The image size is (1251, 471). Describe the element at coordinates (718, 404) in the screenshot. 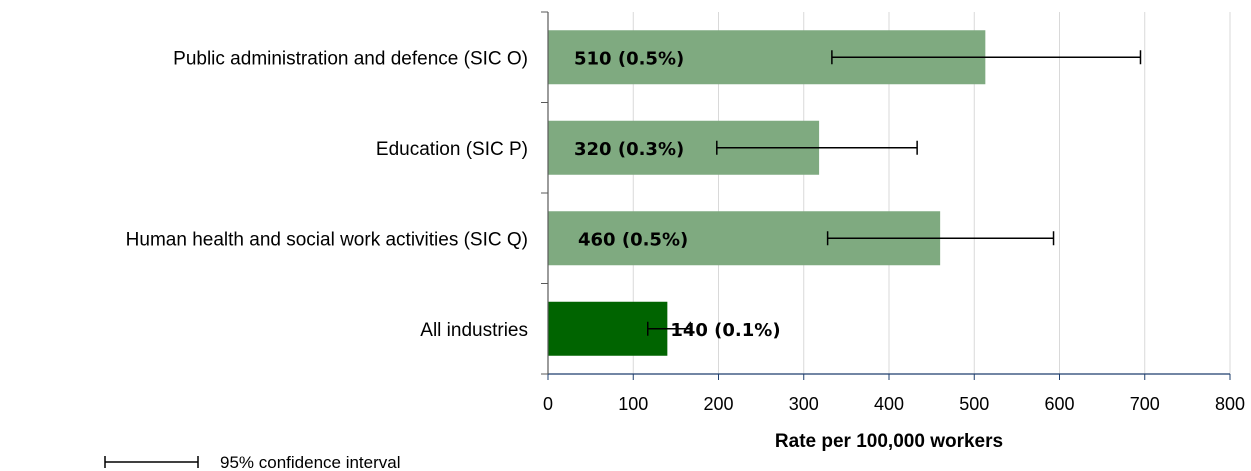

I see `x-tick-label: 200` at that location.